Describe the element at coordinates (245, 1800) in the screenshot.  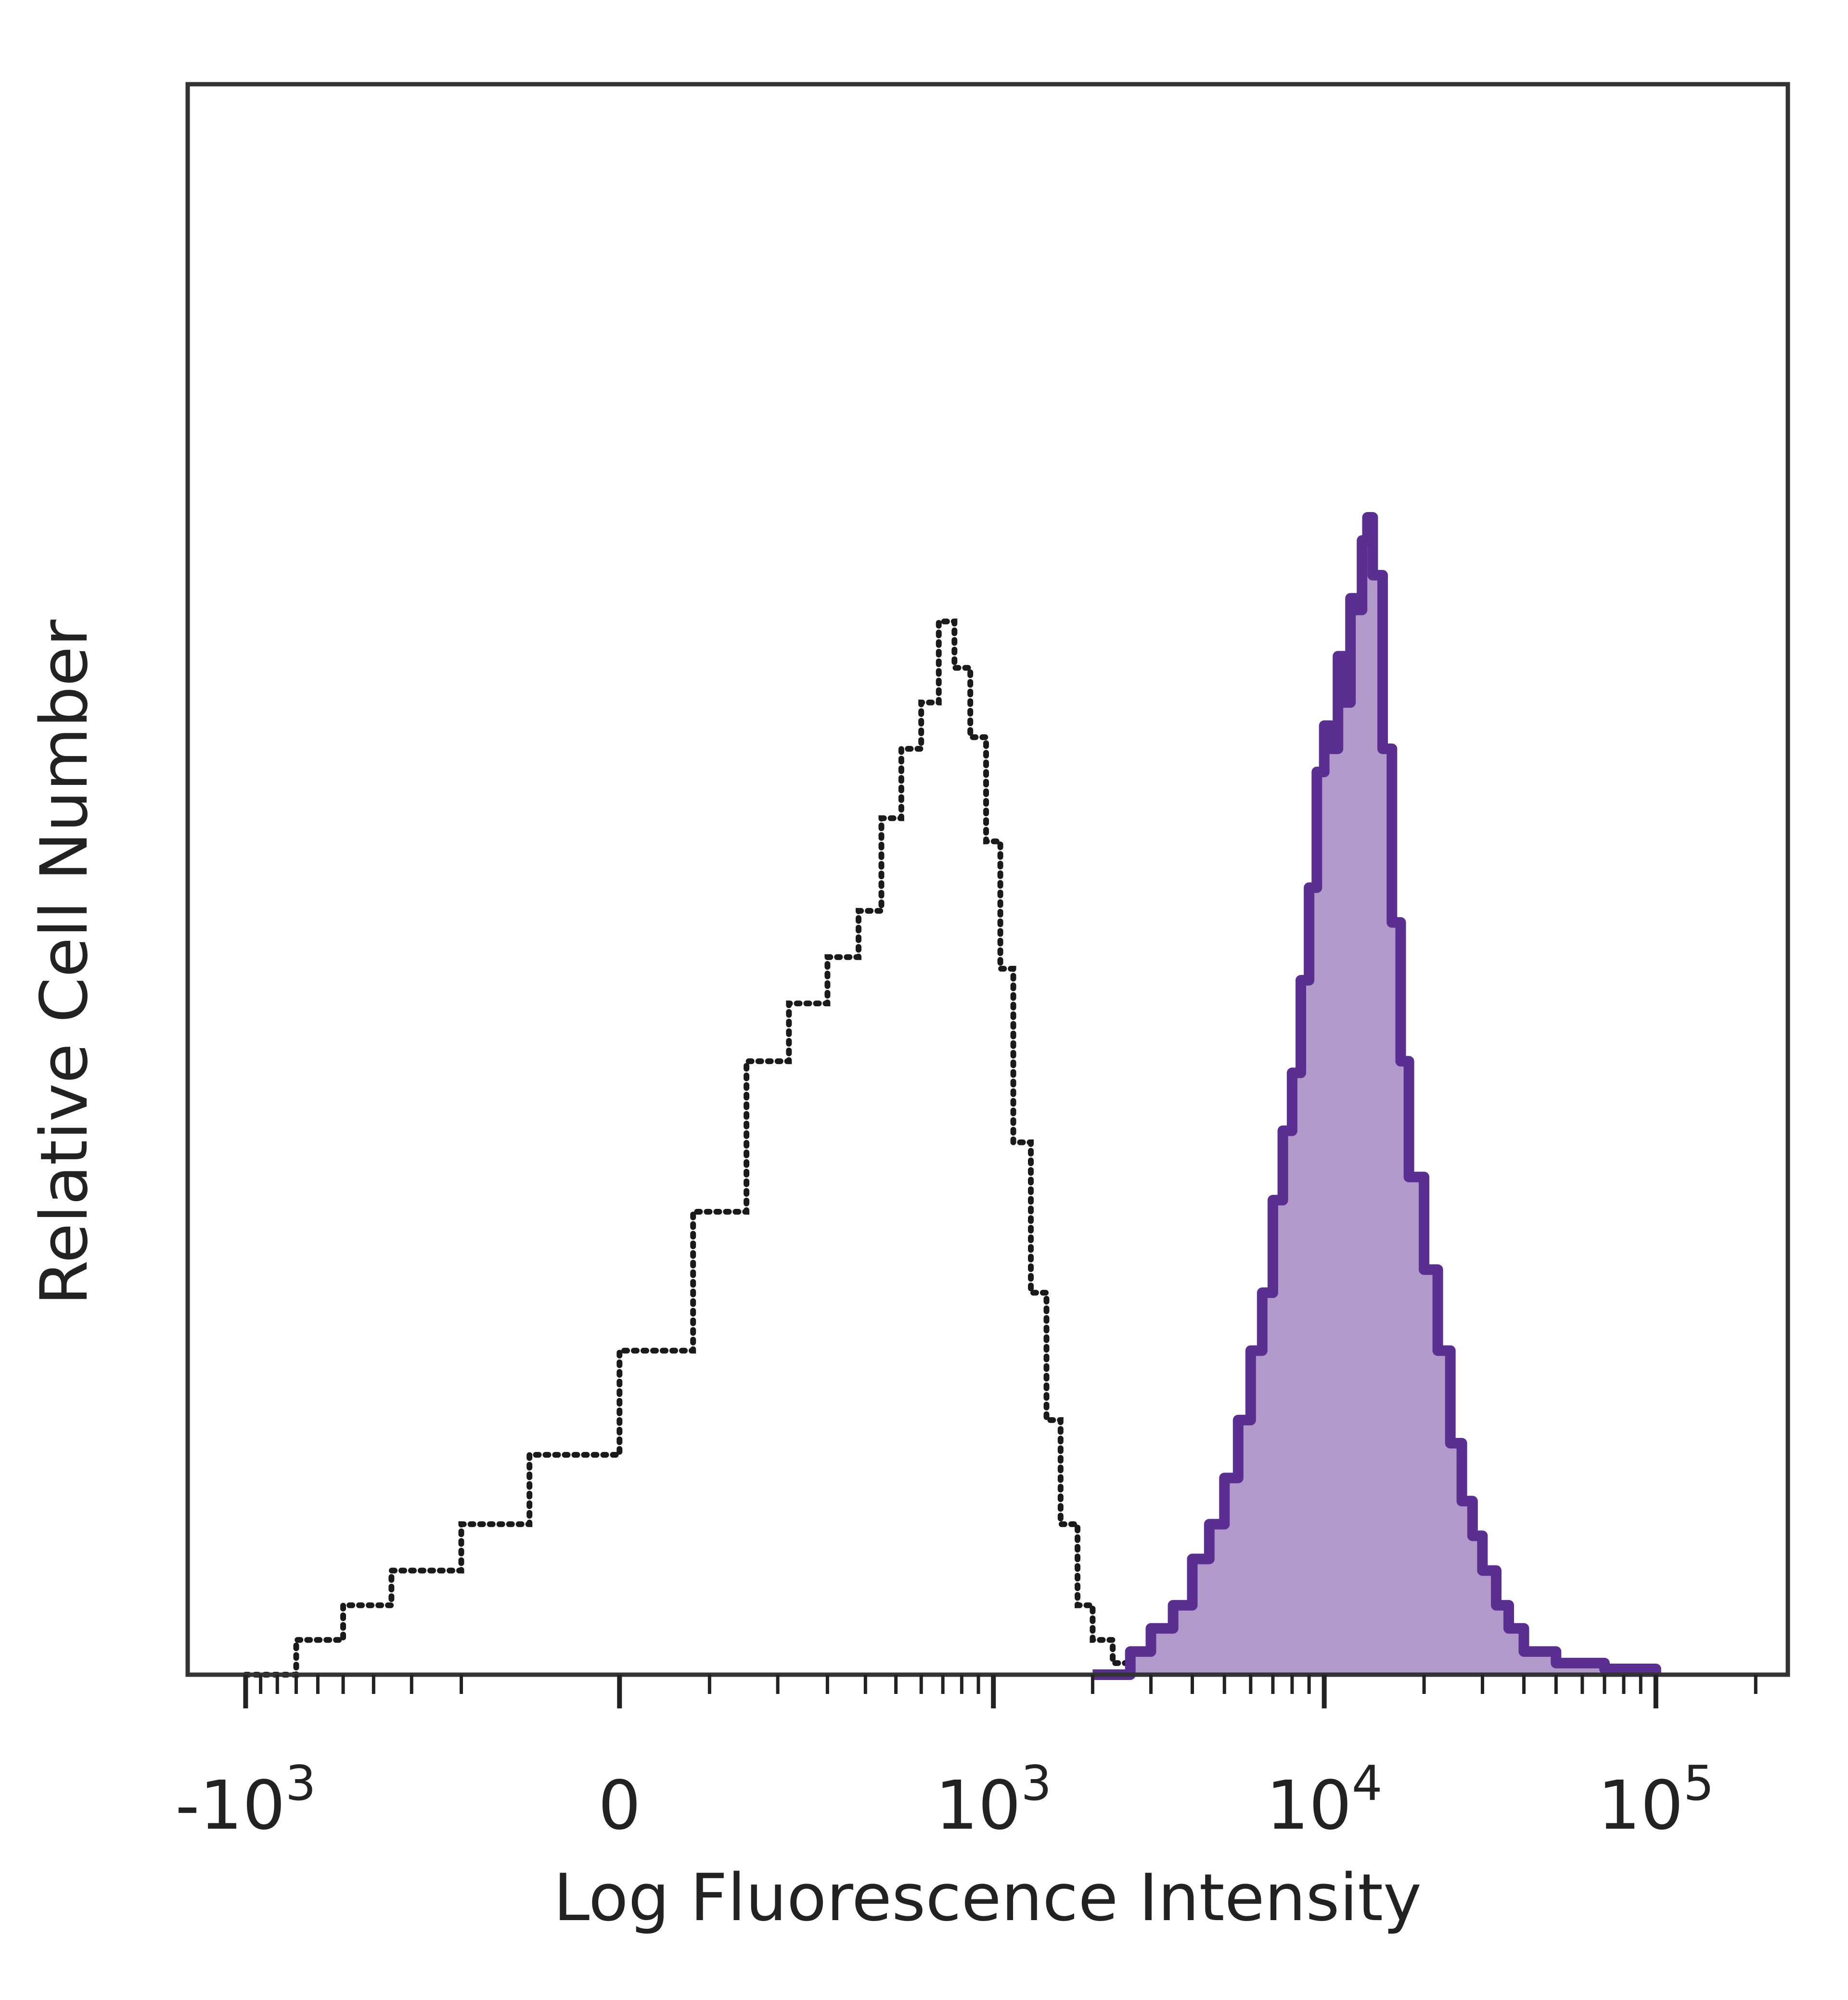
I see `x-tick-label-0: -103` at that location.